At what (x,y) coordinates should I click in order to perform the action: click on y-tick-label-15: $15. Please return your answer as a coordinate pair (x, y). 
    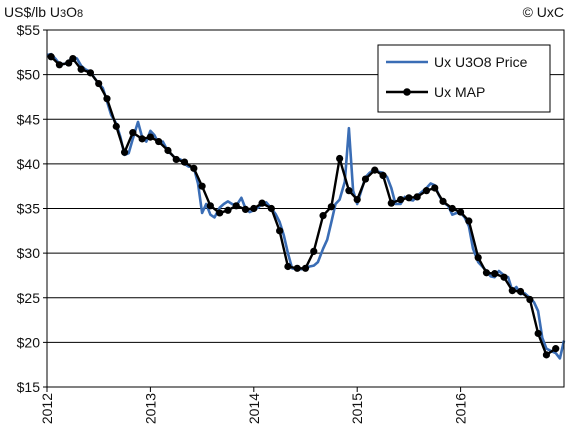
    Looking at the image, I should click on (29, 387).